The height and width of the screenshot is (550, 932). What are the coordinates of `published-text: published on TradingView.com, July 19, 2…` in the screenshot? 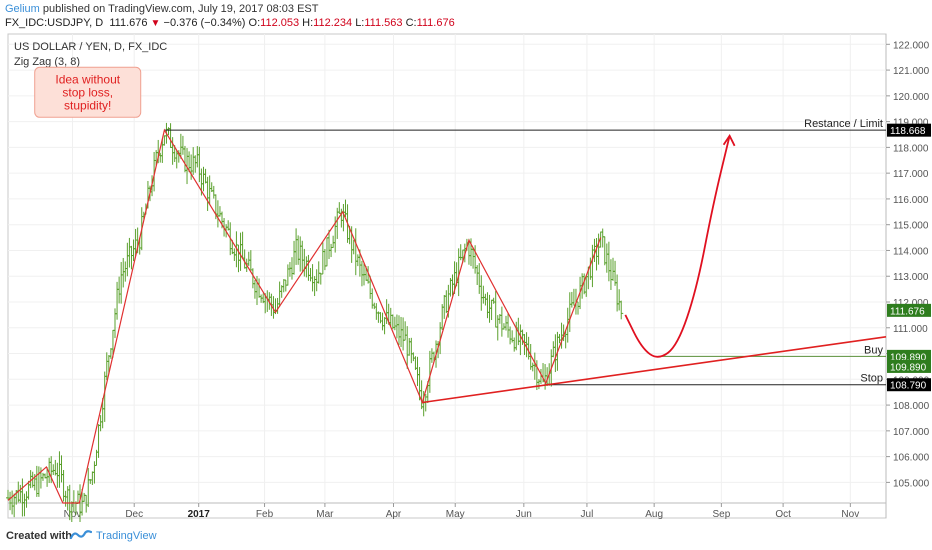 It's located at (180, 9).